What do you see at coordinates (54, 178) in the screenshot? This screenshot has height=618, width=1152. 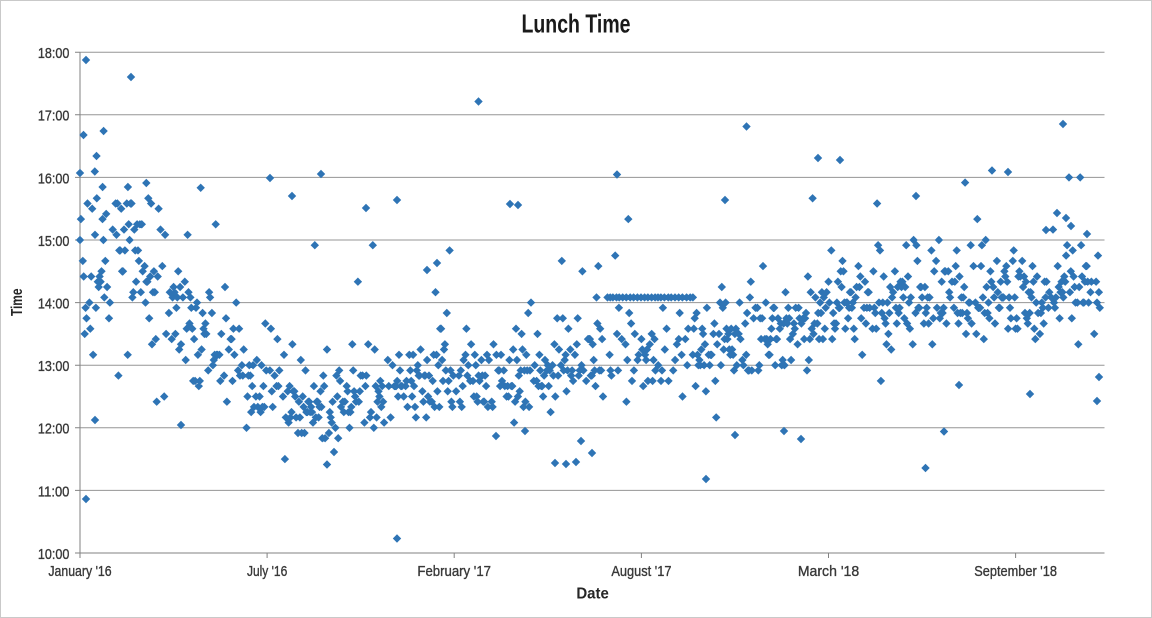 I see `svg-text: 16:00` at bounding box center [54, 178].